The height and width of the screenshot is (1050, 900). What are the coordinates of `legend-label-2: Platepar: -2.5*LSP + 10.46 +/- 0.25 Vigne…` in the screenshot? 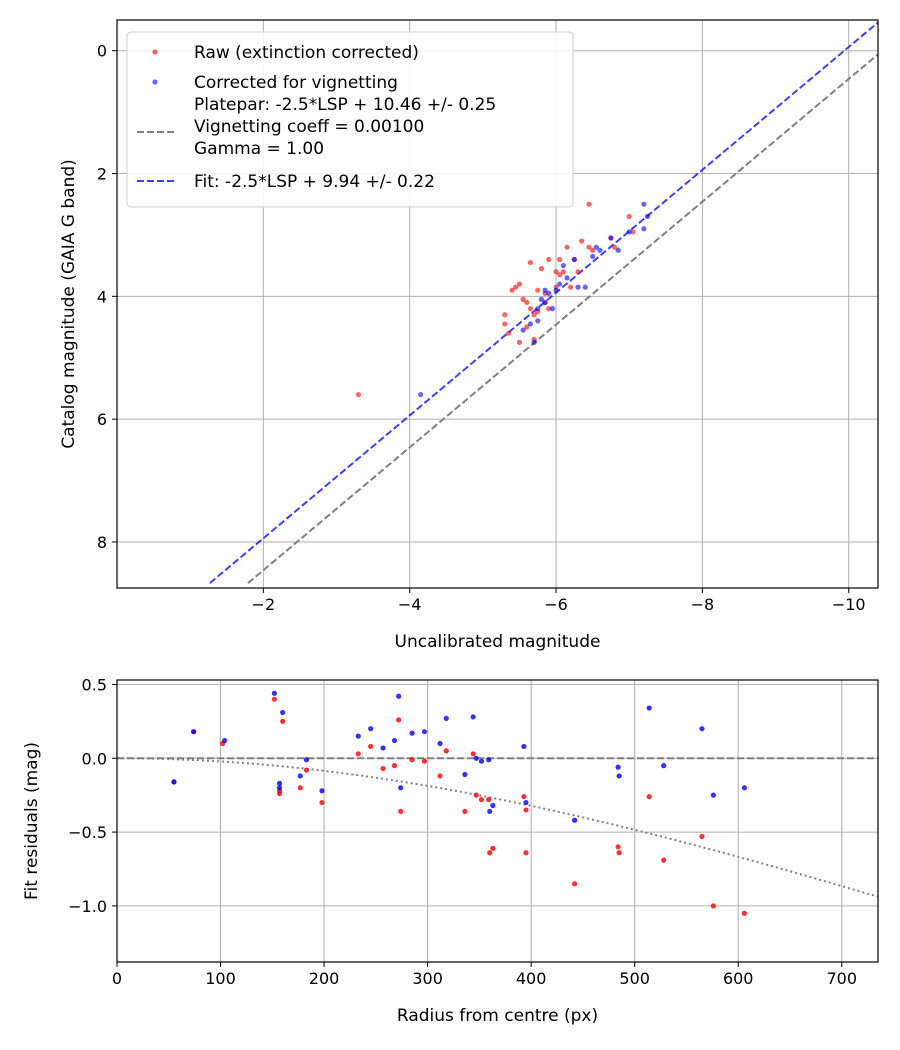 It's located at (345, 127).